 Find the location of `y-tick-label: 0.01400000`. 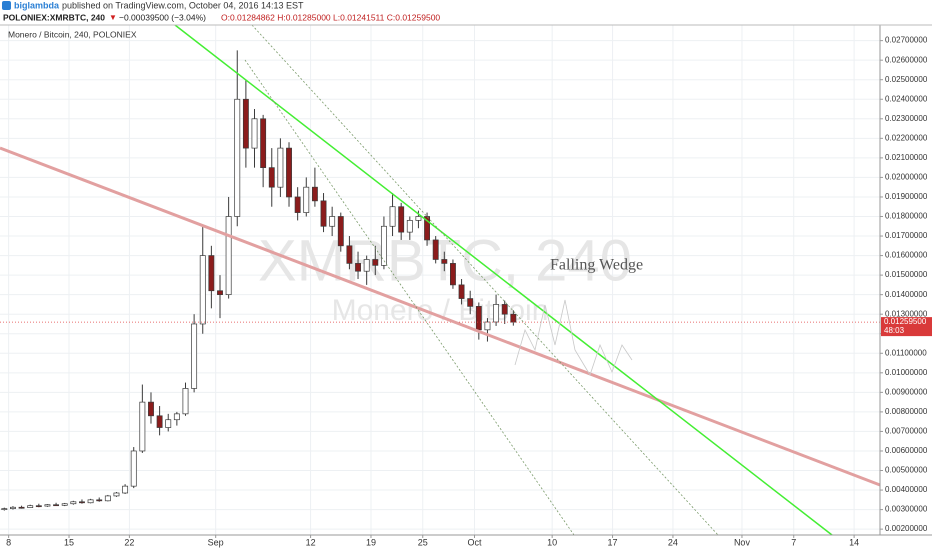

y-tick-label: 0.01400000 is located at coordinates (906, 294).